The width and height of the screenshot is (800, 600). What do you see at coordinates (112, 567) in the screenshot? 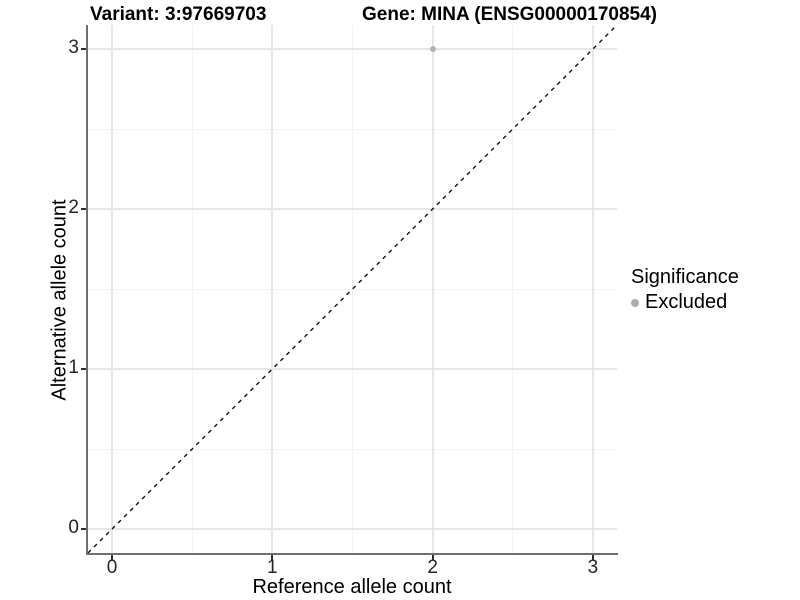
I see `x-tick-label: 0` at bounding box center [112, 567].